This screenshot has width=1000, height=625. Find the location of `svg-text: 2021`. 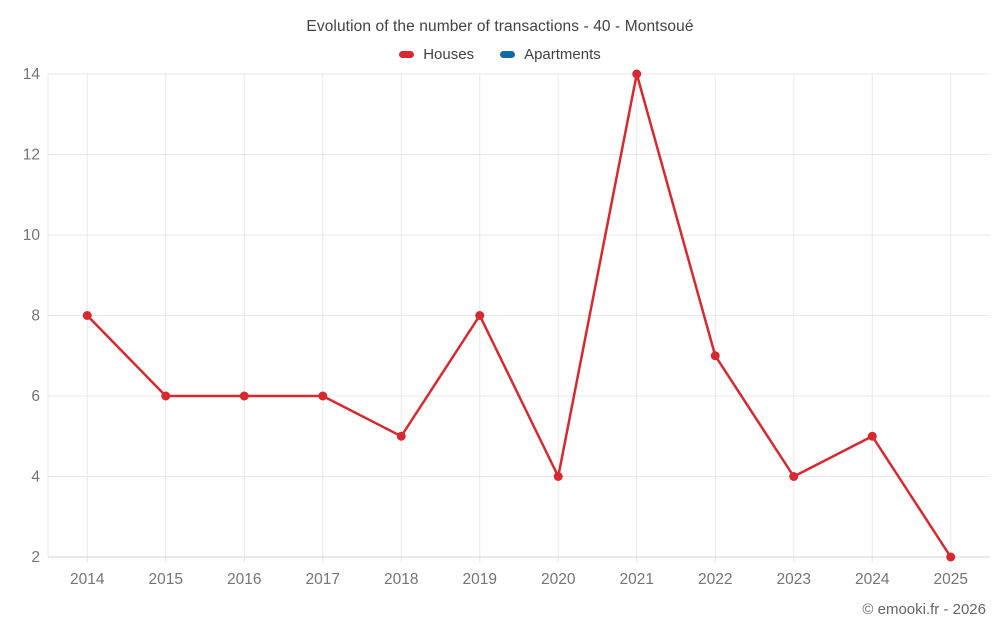

svg-text: 2021 is located at coordinates (637, 579).